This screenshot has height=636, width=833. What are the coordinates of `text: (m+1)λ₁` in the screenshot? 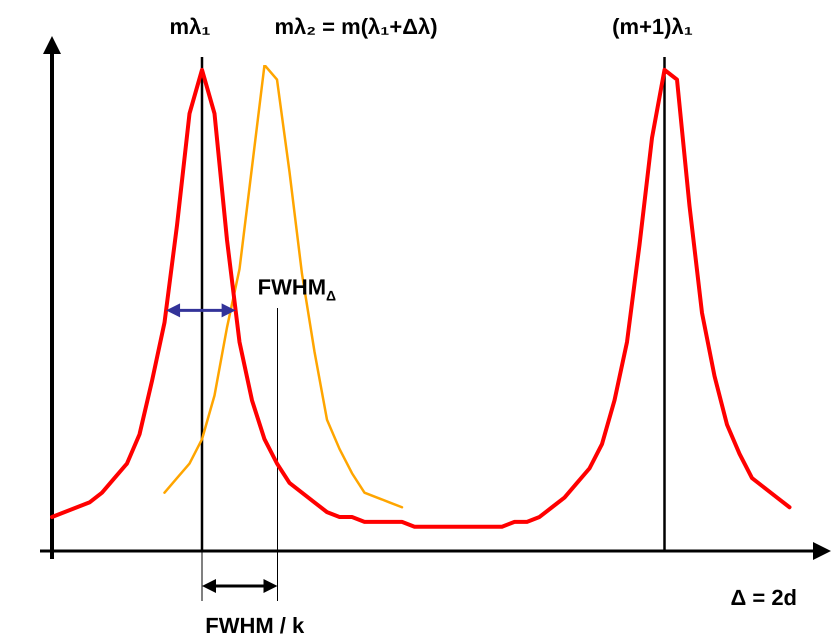 It's located at (652, 26).